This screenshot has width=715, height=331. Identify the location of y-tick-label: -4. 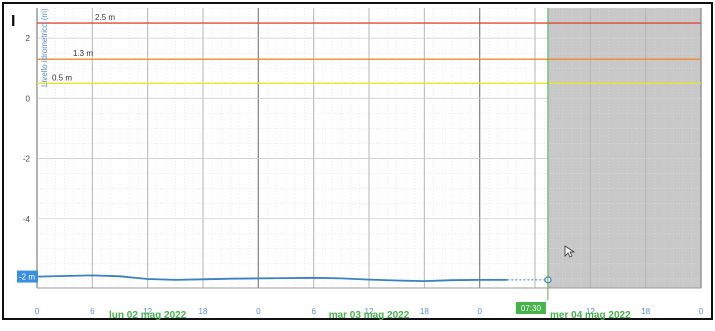
(27, 219).